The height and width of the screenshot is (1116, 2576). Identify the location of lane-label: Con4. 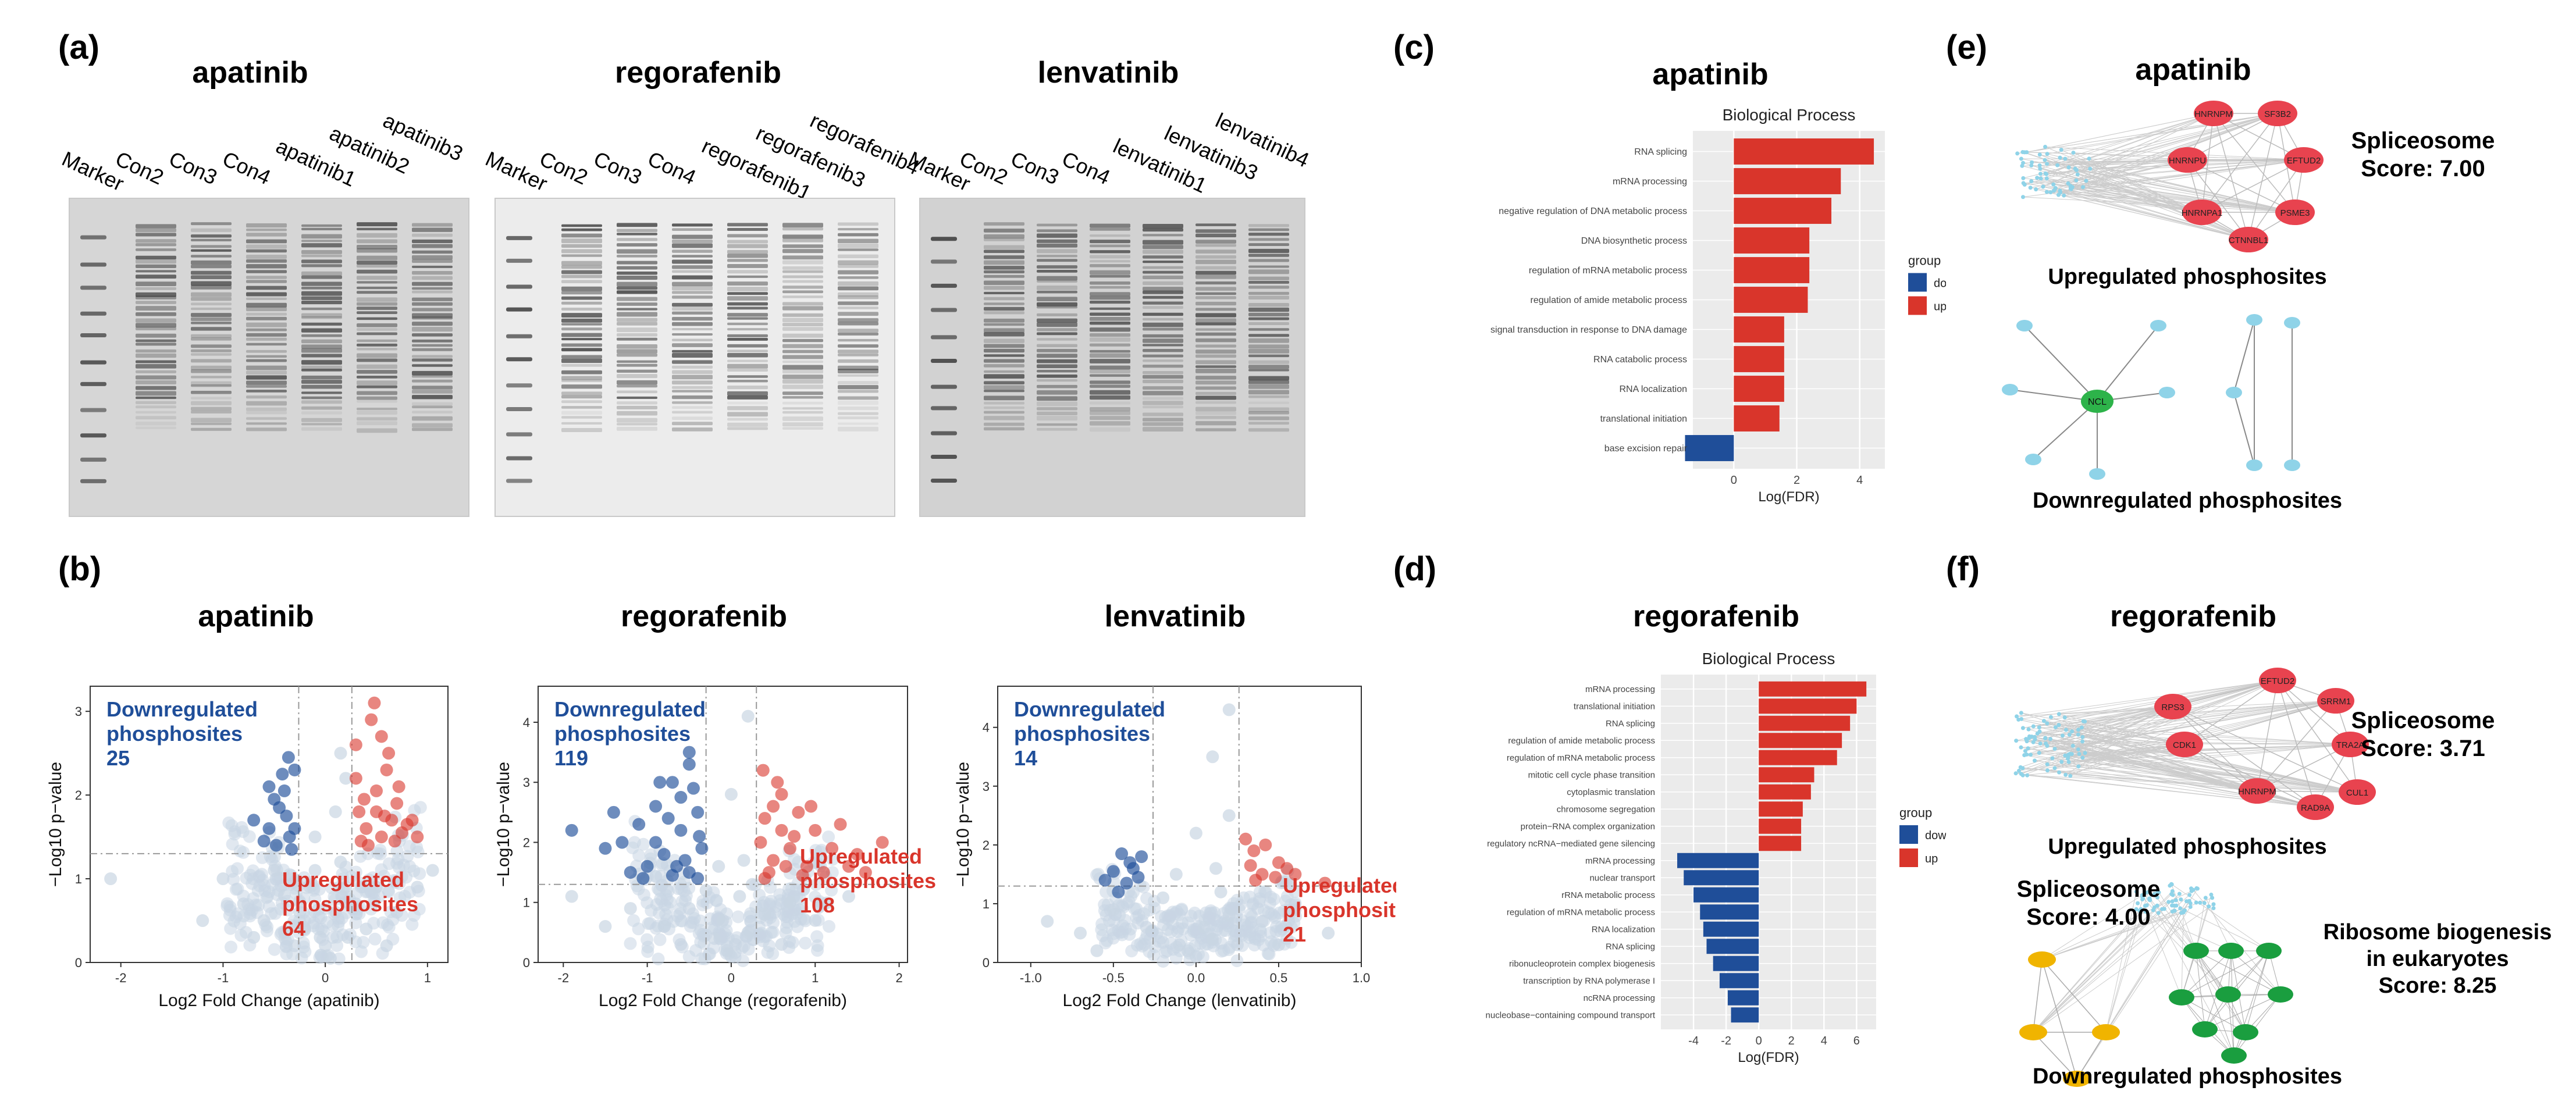
(672, 168).